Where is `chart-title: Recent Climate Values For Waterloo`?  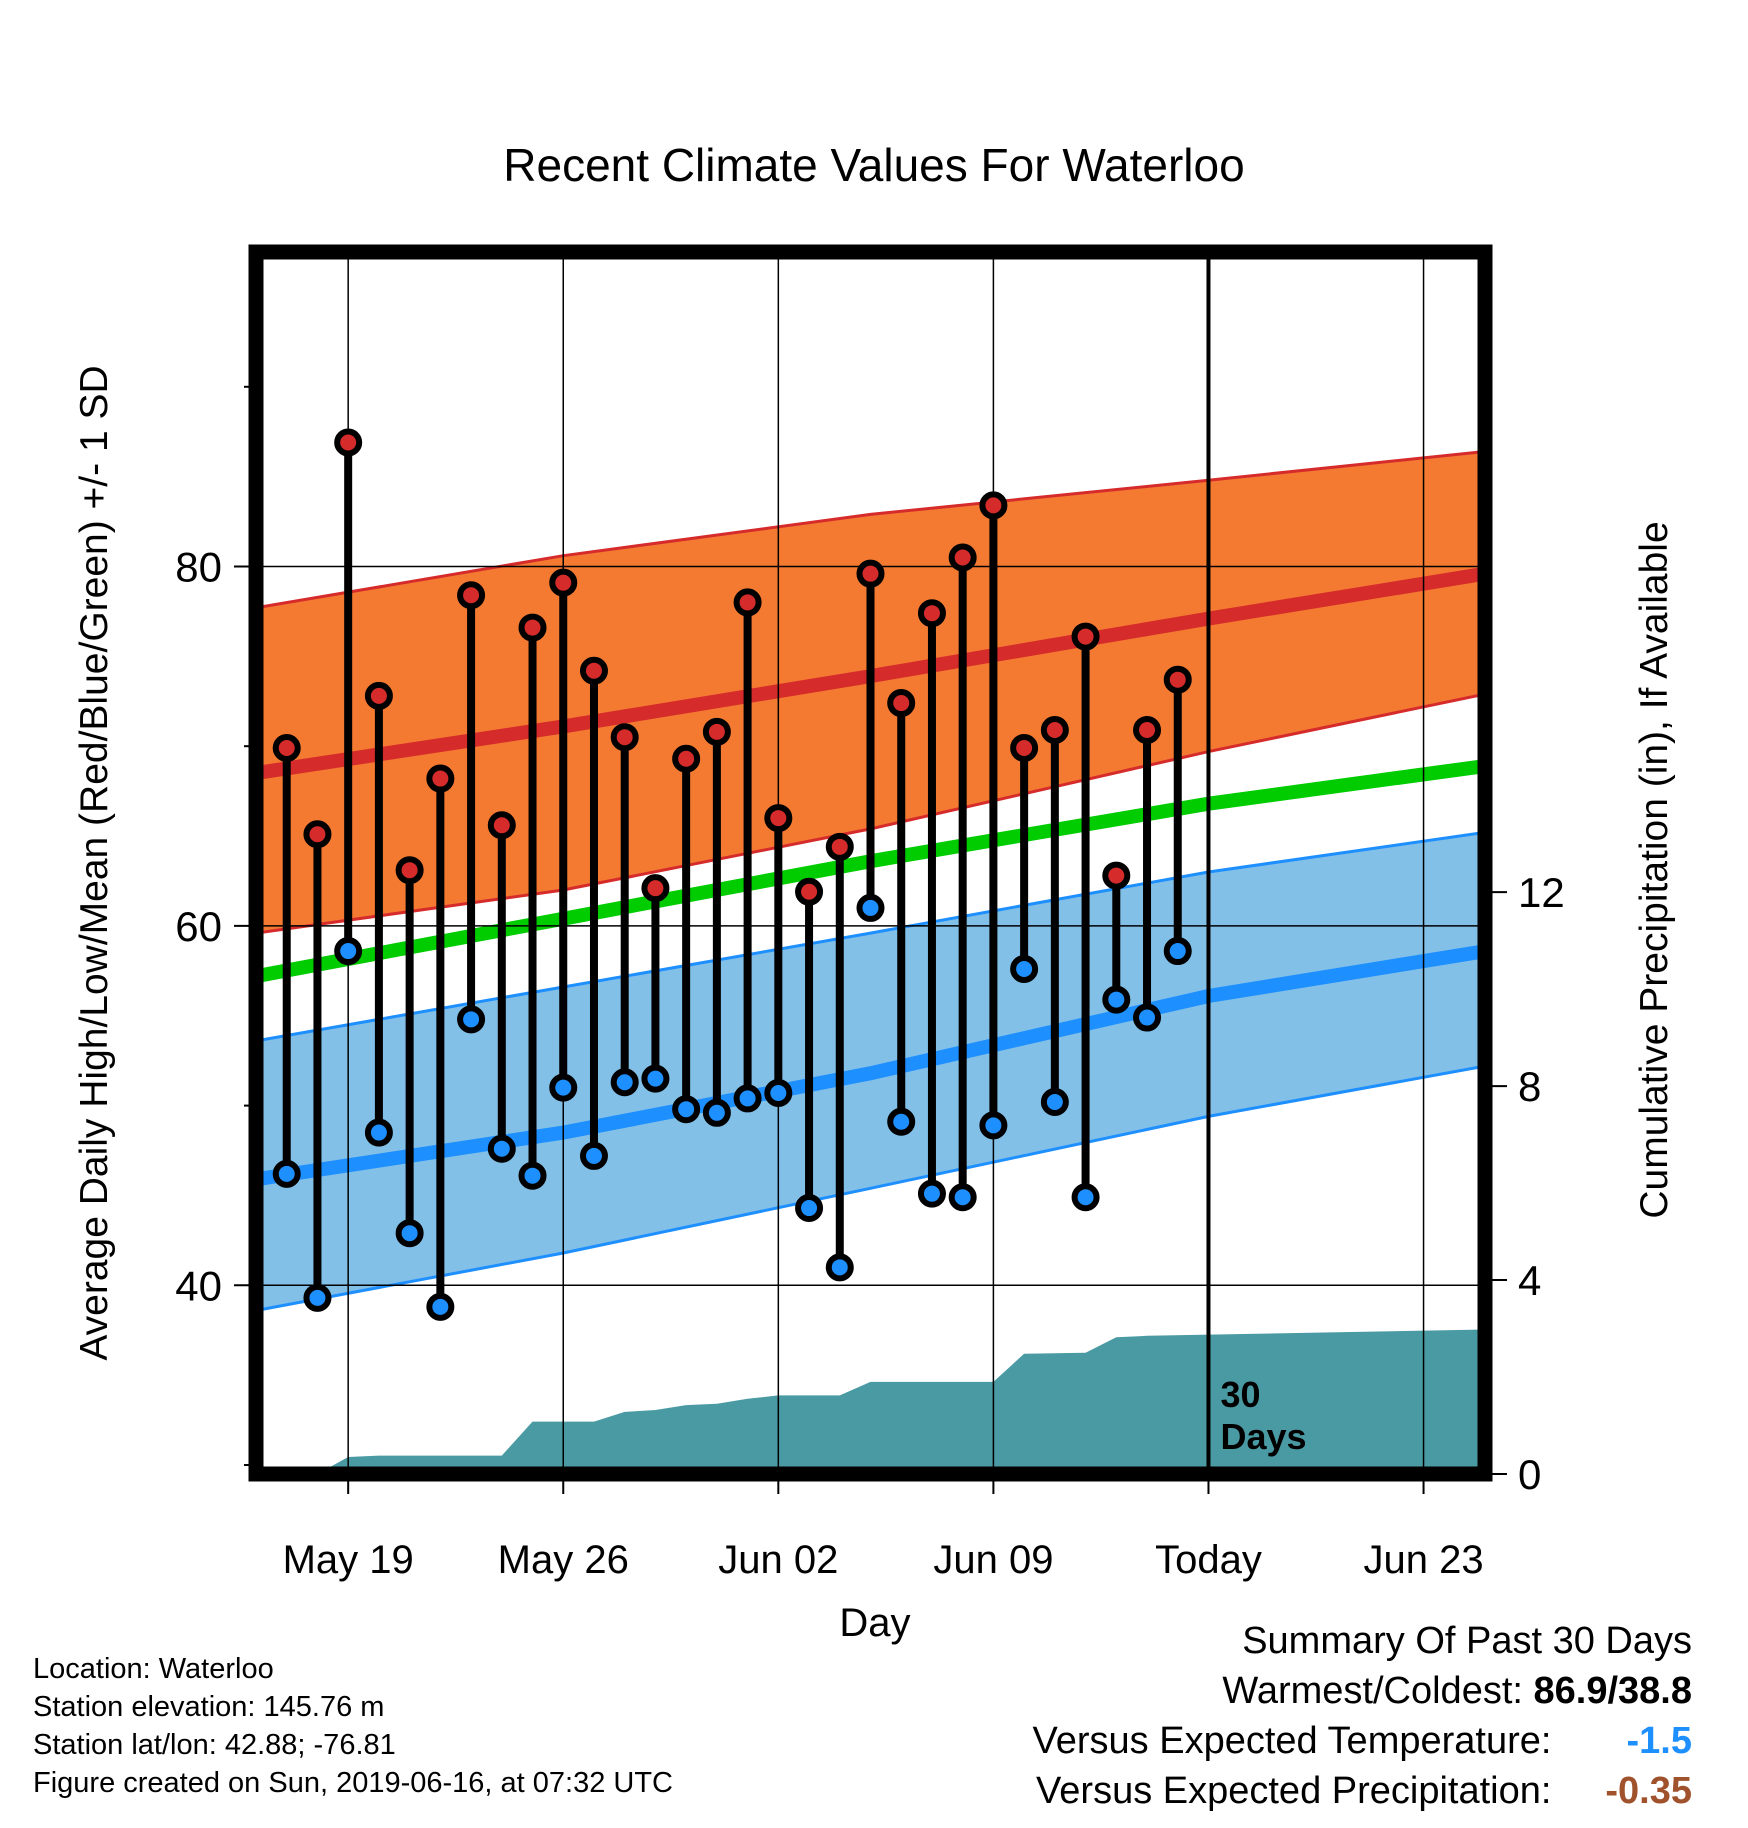 chart-title: Recent Climate Values For Waterloo is located at coordinates (874, 165).